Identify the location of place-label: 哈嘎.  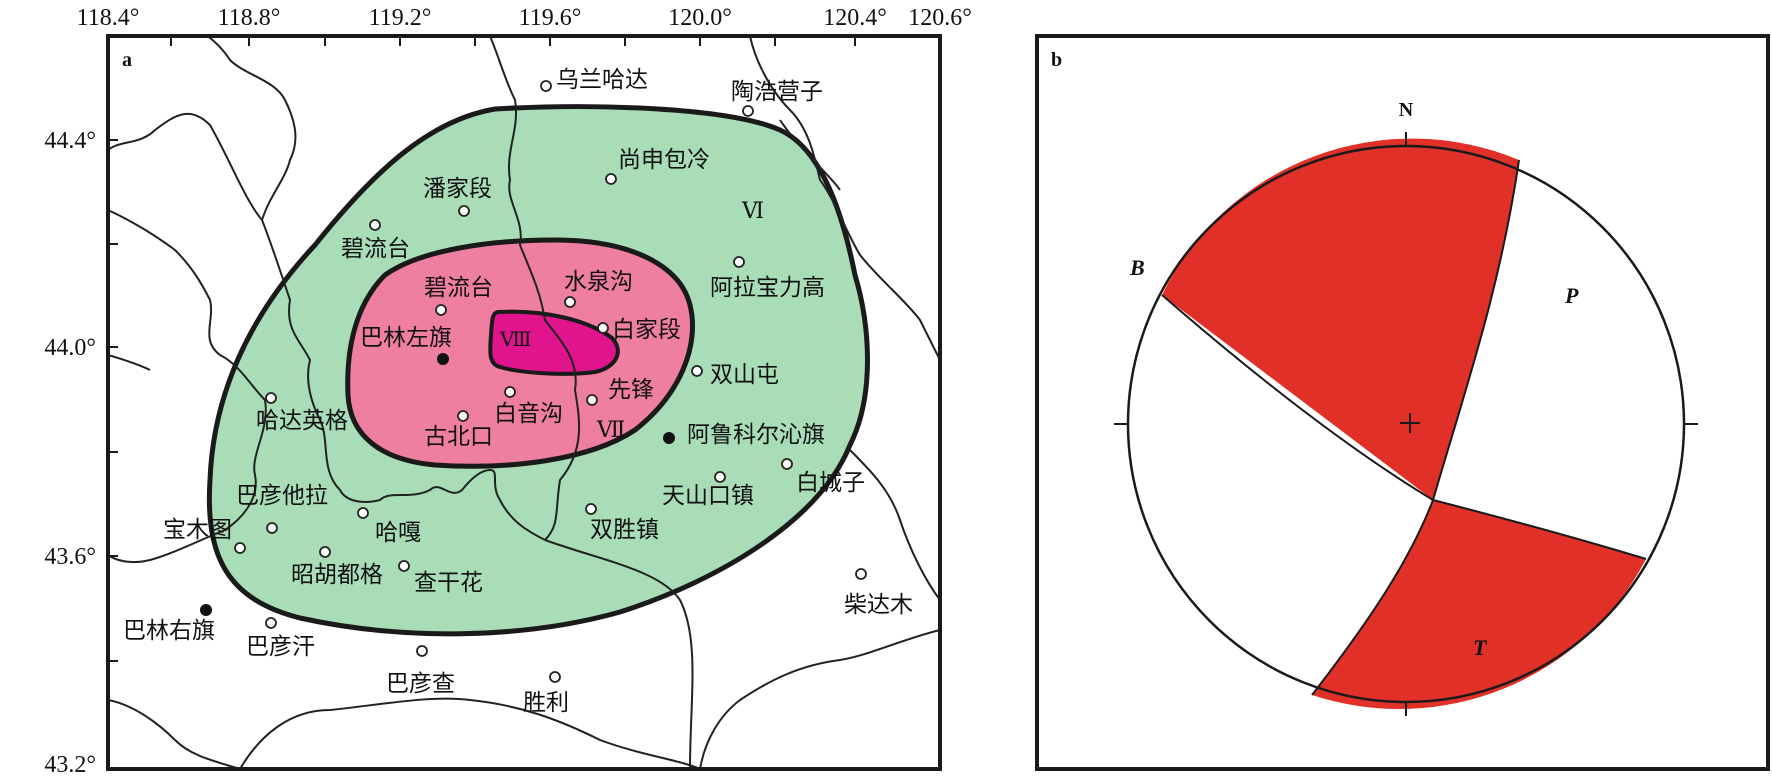
(398, 533).